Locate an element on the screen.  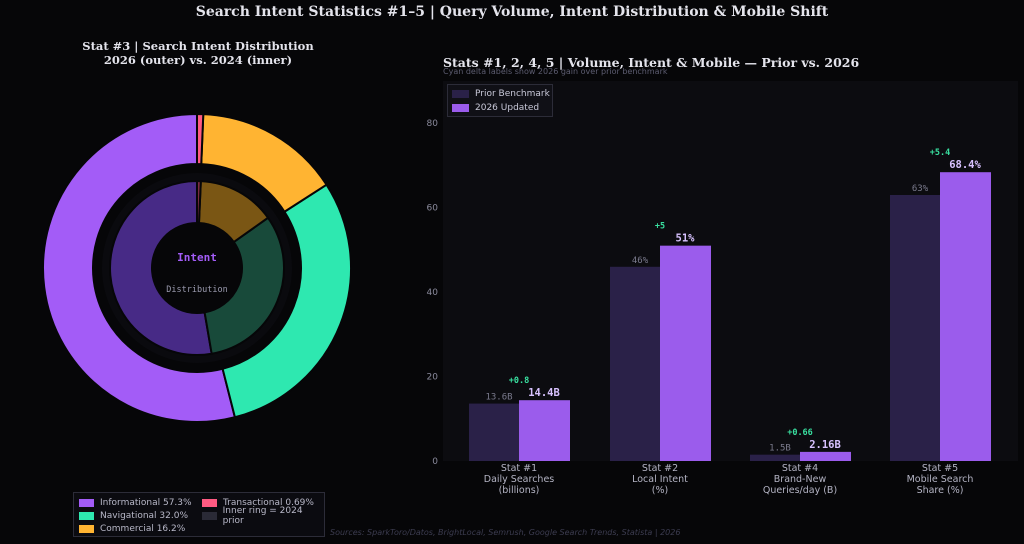
bar-prior-label: 13.6B is located at coordinates (498, 398).